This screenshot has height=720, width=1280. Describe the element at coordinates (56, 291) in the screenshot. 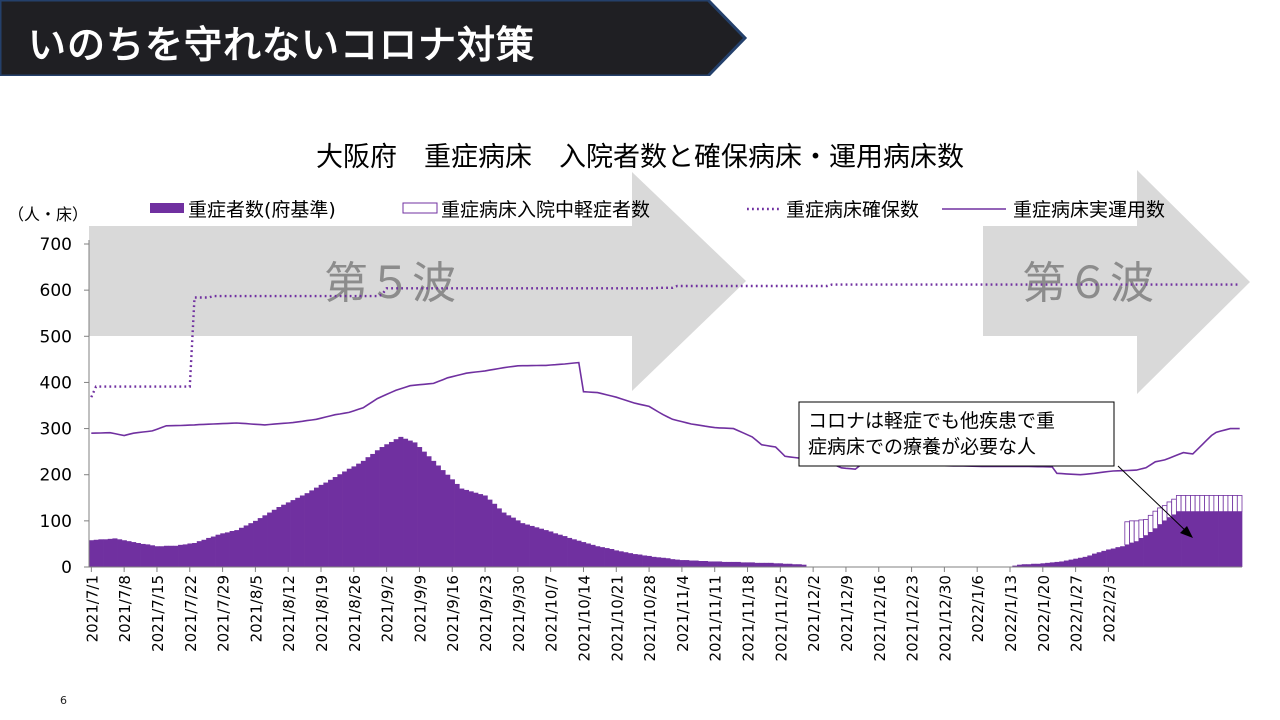

I see `y-tick-label: 600` at that location.